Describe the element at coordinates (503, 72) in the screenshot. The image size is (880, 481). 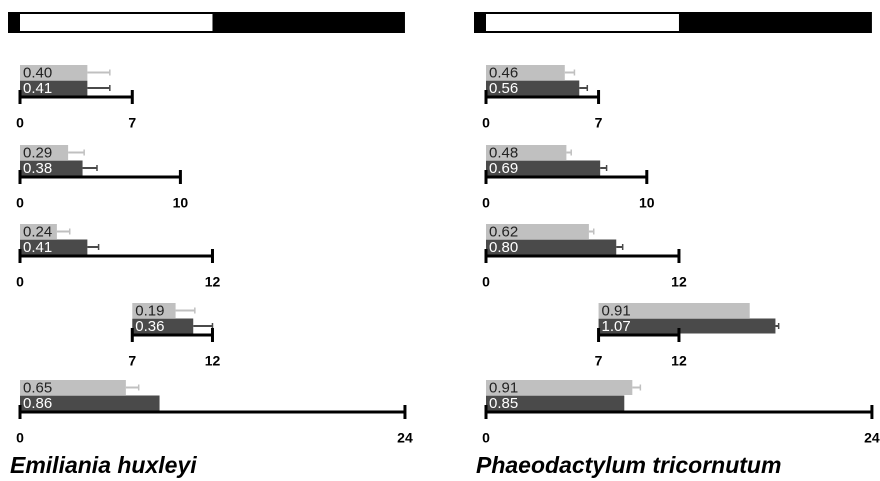
I see `value-label: 0.46` at that location.